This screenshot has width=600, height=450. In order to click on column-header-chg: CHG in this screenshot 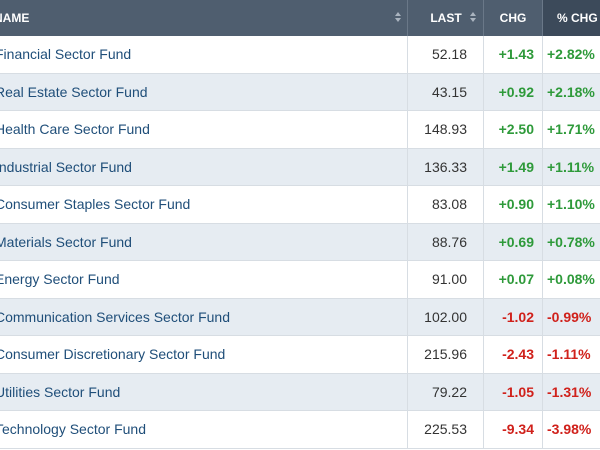, I will do `click(512, 18)`.